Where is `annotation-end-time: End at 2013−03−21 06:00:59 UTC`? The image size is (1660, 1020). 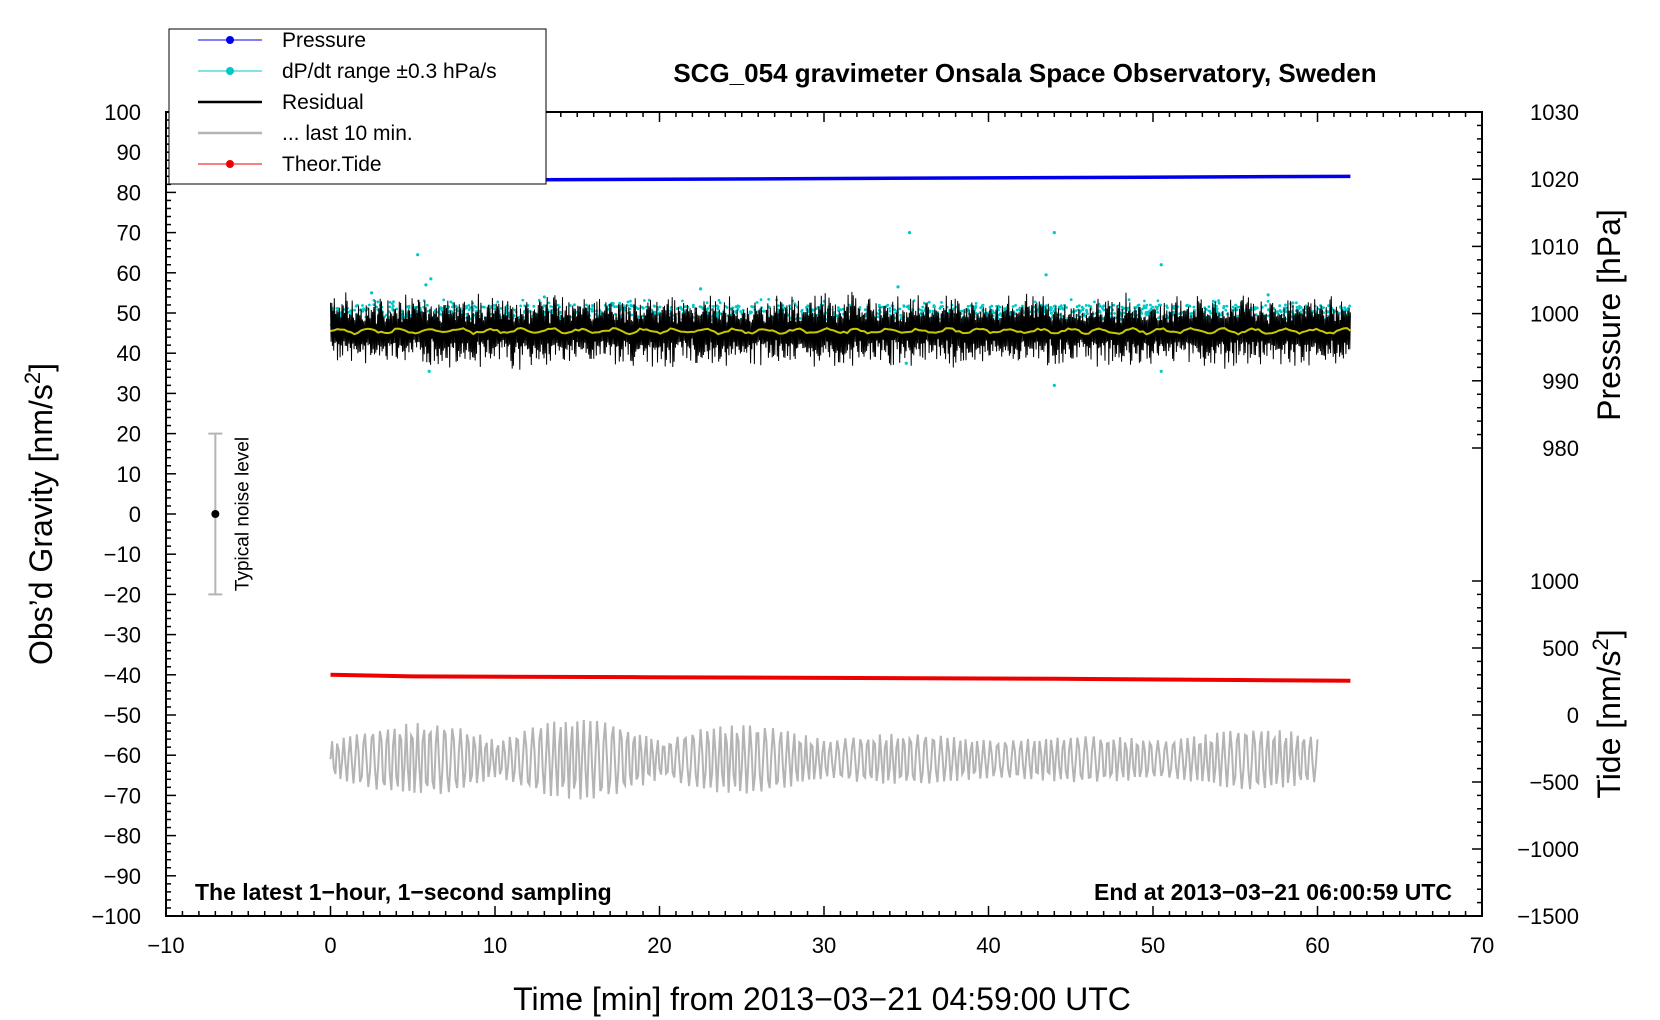 annotation-end-time: End at 2013−03−21 06:00:59 UTC is located at coordinates (1273, 892).